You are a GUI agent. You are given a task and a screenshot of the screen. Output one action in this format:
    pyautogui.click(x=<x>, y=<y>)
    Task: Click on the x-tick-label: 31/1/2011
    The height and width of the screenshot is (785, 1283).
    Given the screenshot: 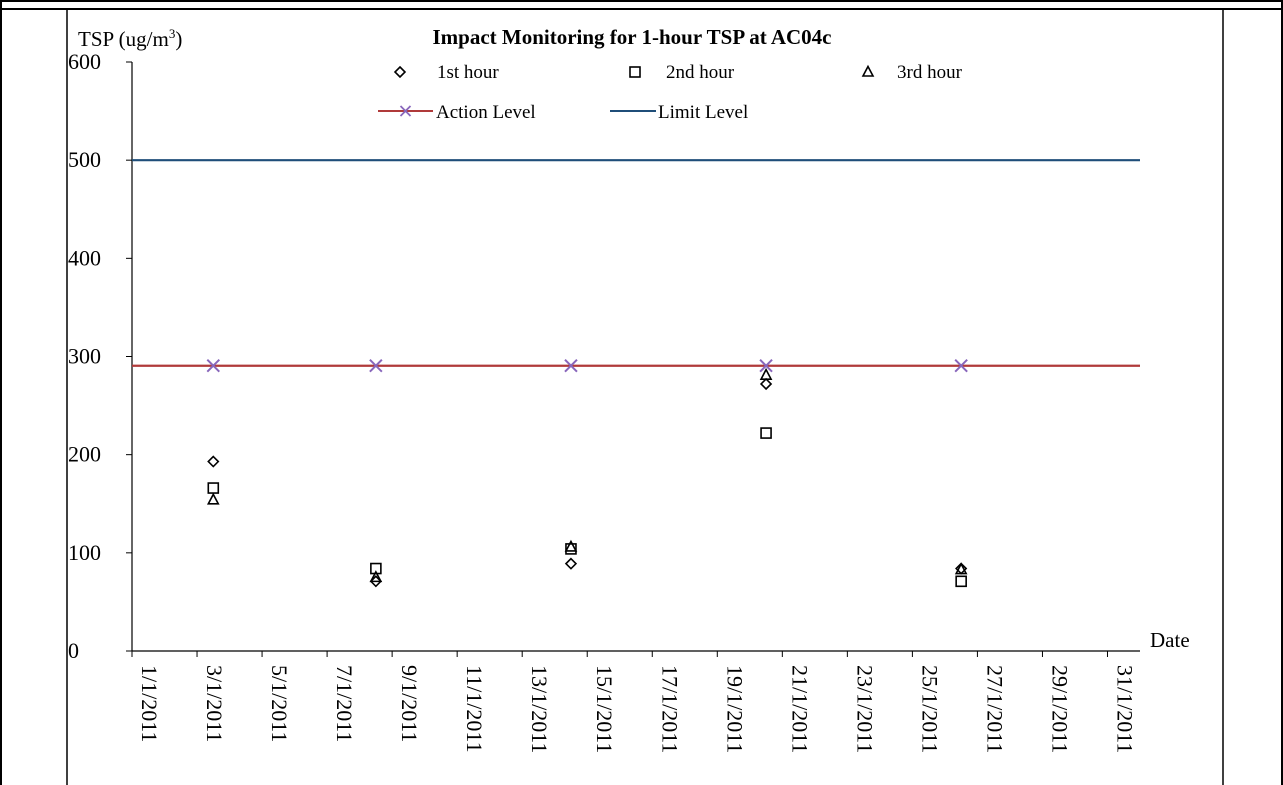 What is the action you would take?
    pyautogui.click(x=1124, y=709)
    